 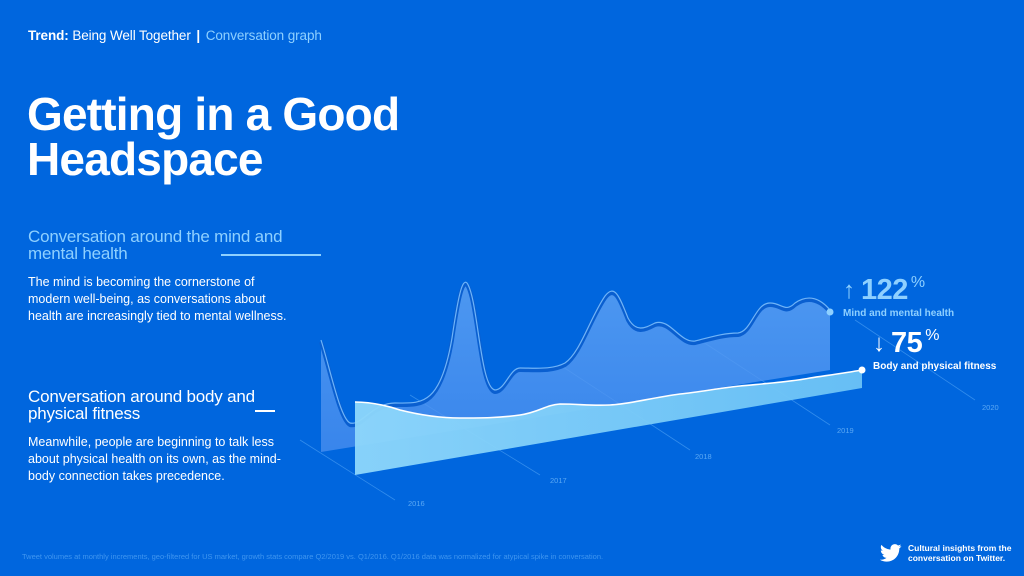 I want to click on mind-series-line, so click(x=575, y=355).